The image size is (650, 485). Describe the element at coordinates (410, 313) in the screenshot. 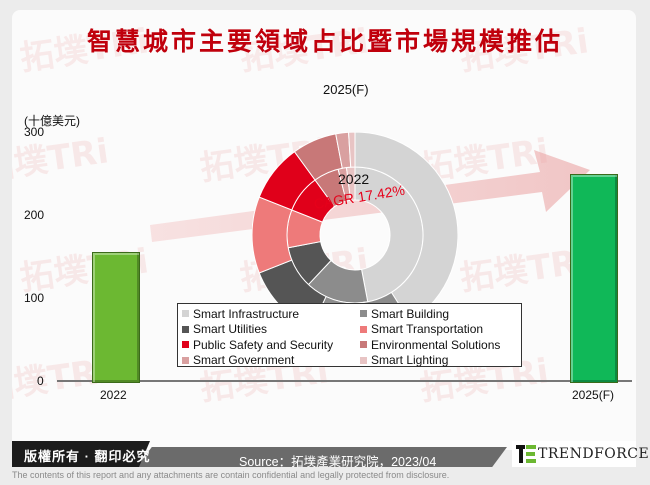

I see `legend-label: Smart Building` at that location.